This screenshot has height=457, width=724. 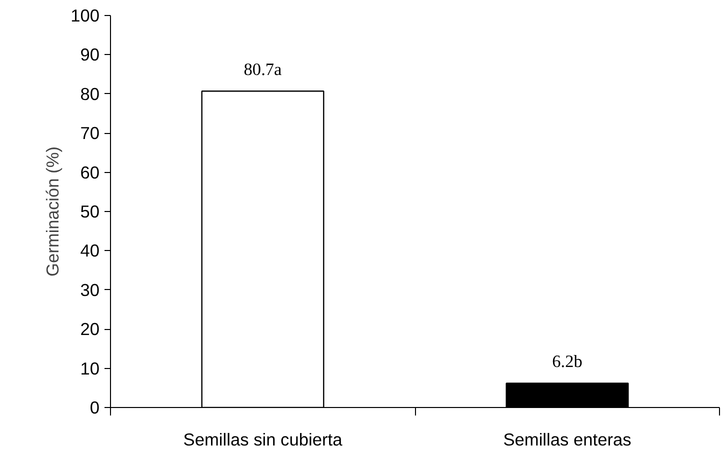 I want to click on y-axis-title: Germinación (%), so click(x=52, y=211).